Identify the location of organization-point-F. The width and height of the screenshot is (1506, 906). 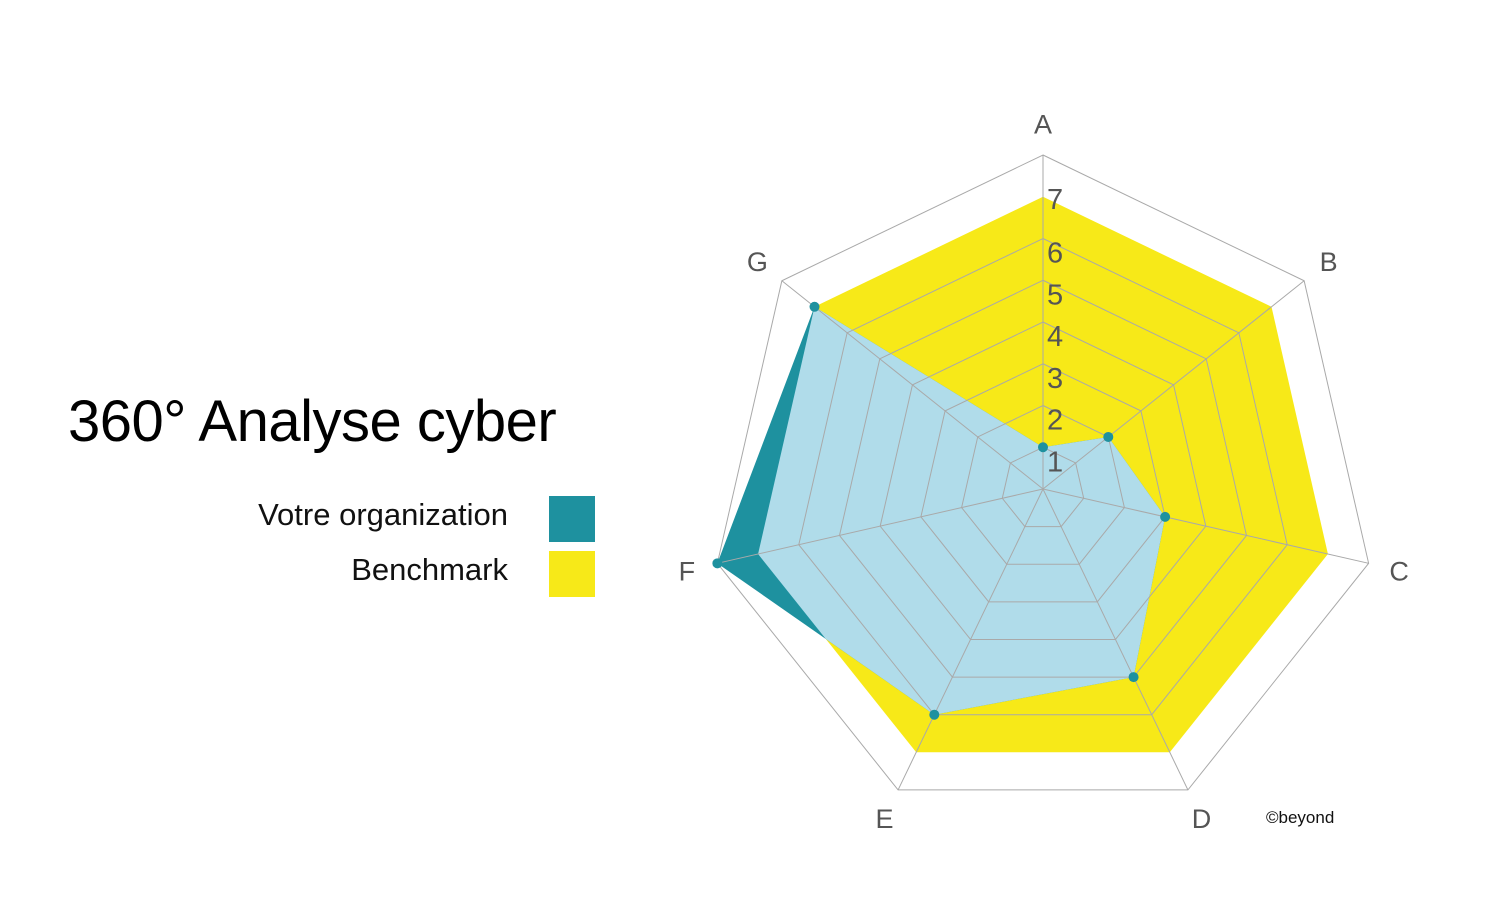
(717, 563).